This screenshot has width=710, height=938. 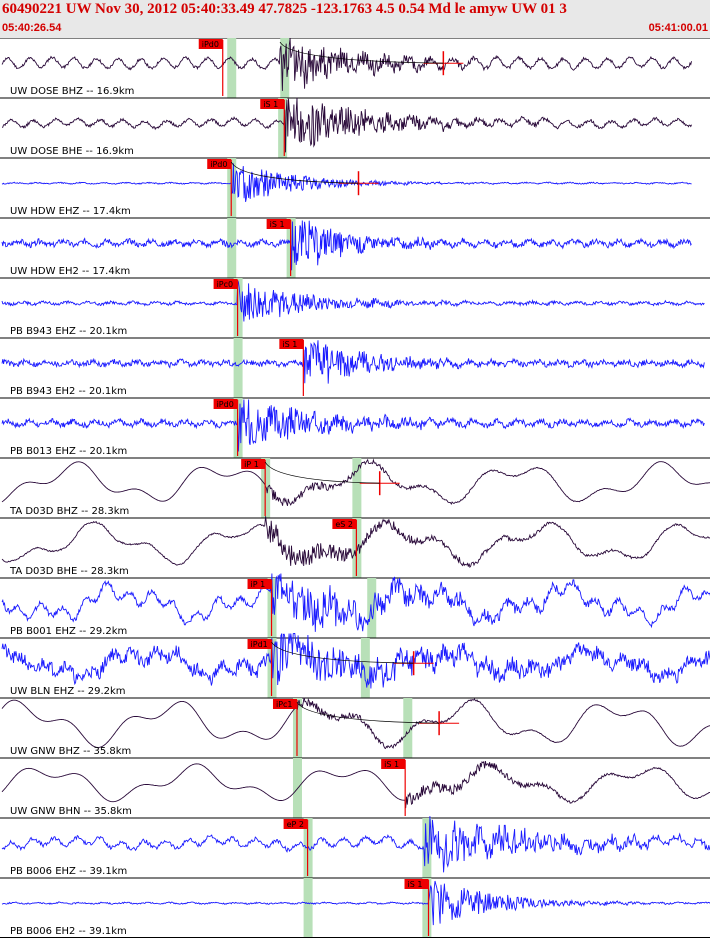 I want to click on trace-label: UW GNW BHN -- 35.8km, so click(x=71, y=811).